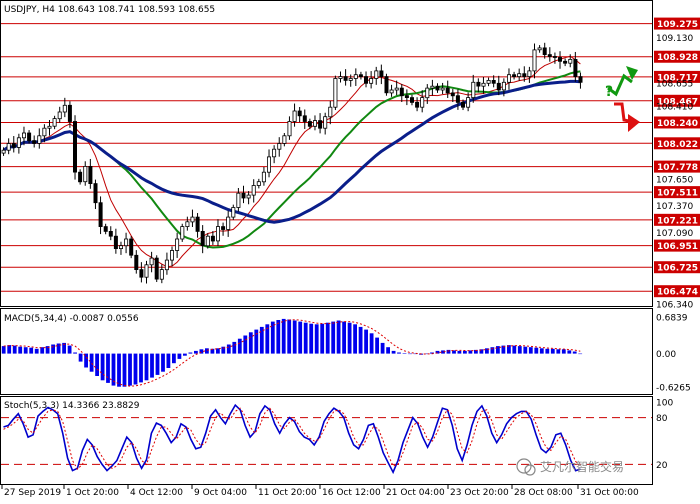 The width and height of the screenshot is (700, 504). Describe the element at coordinates (674, 180) in the screenshot. I see `price-tick-label: 107.650` at that location.